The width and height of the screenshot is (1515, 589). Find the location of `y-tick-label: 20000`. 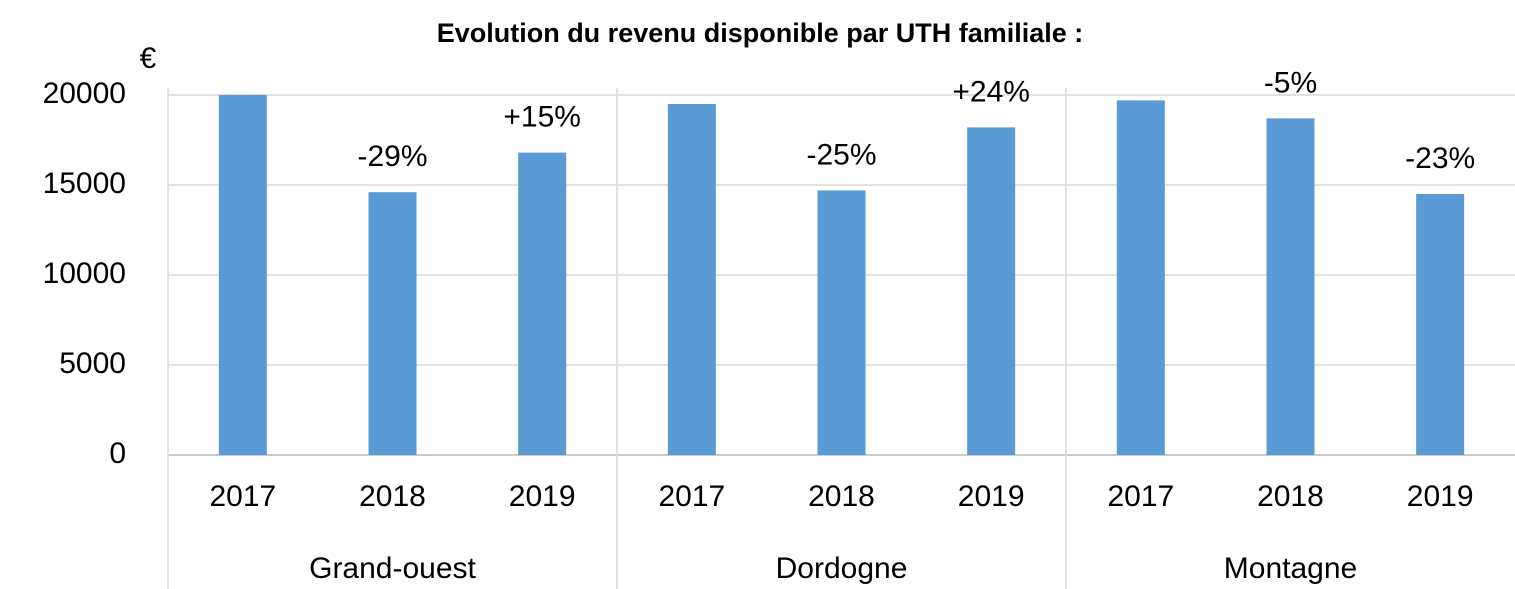

y-tick-label: 20000 is located at coordinates (84, 93).